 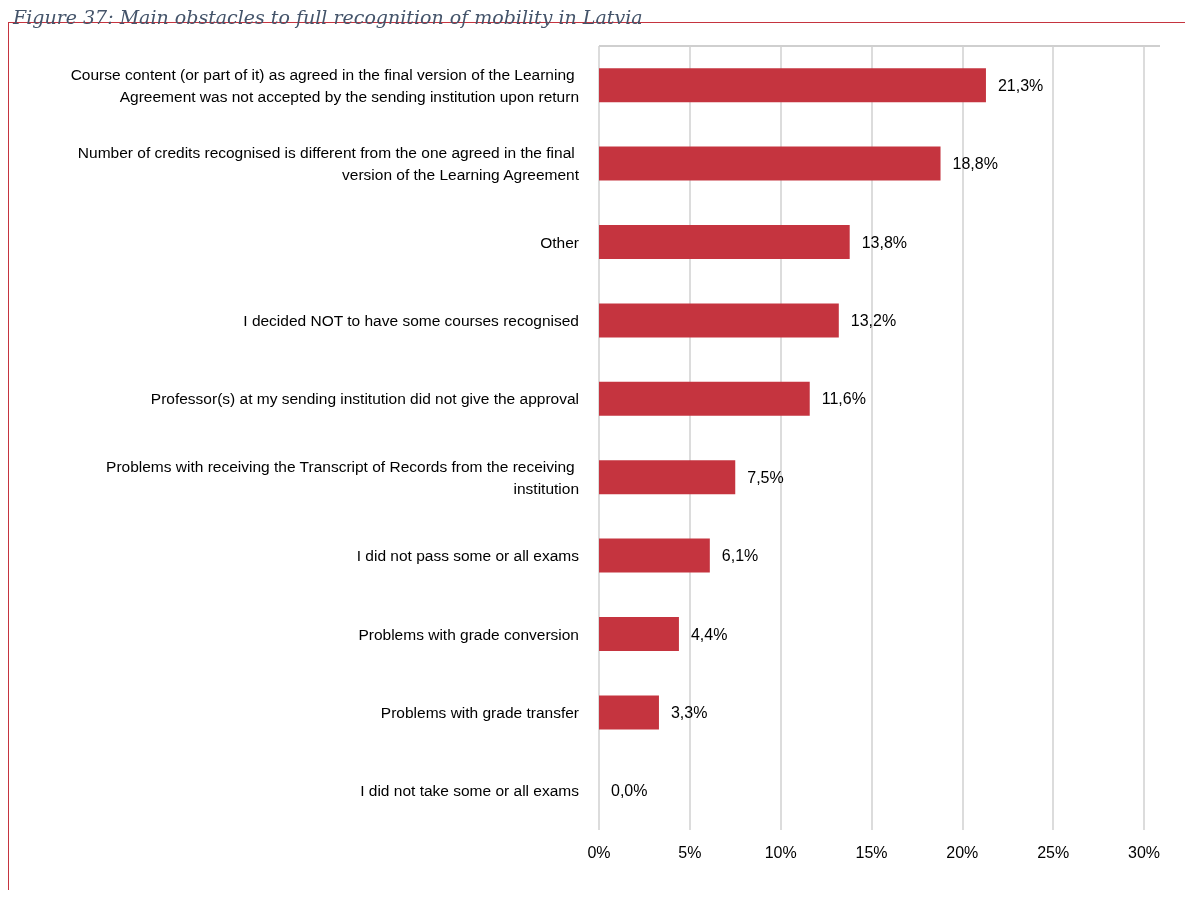 What do you see at coordinates (328, 164) in the screenshot?
I see `y-tick-label: Number of credits recognised is different from the one agreed in the final version of the Learning Agreement` at bounding box center [328, 164].